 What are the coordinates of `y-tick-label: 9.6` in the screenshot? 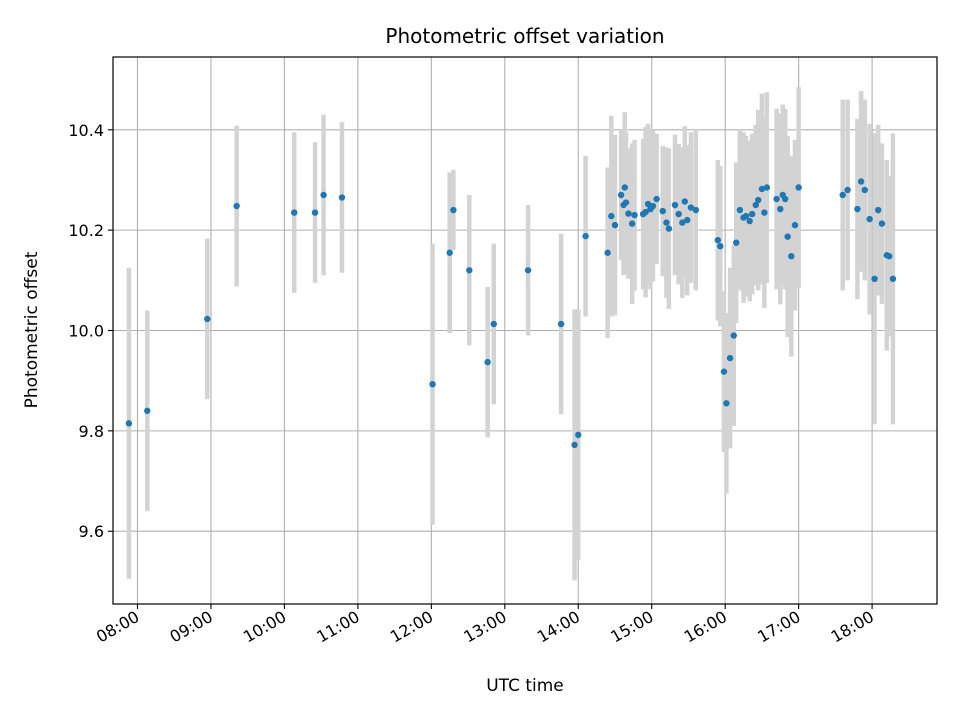 It's located at (91, 531).